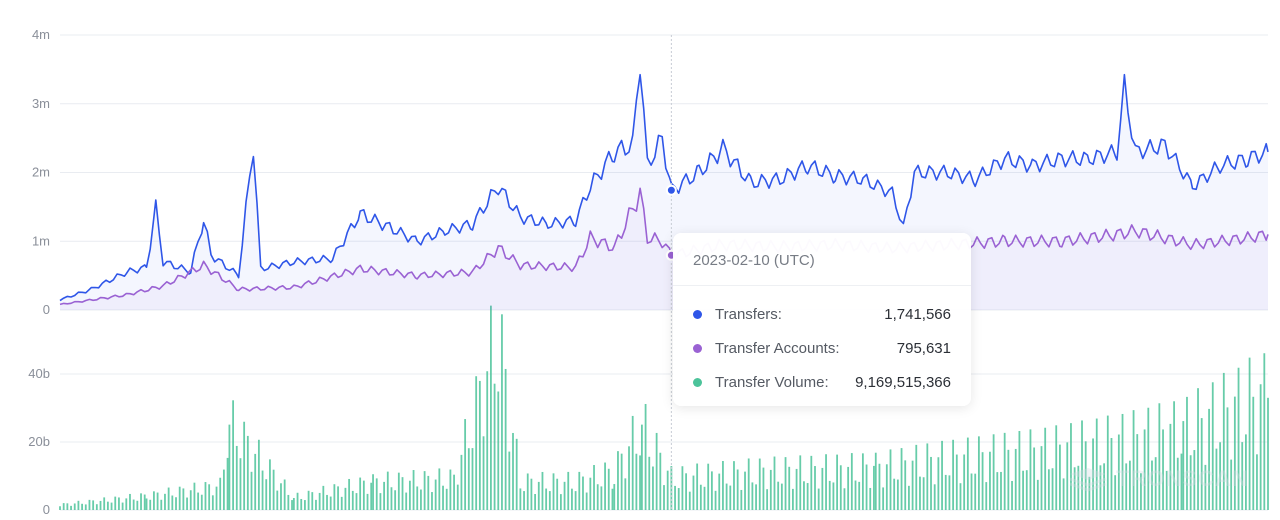  I want to click on y-tick-label: 0, so click(46, 509).